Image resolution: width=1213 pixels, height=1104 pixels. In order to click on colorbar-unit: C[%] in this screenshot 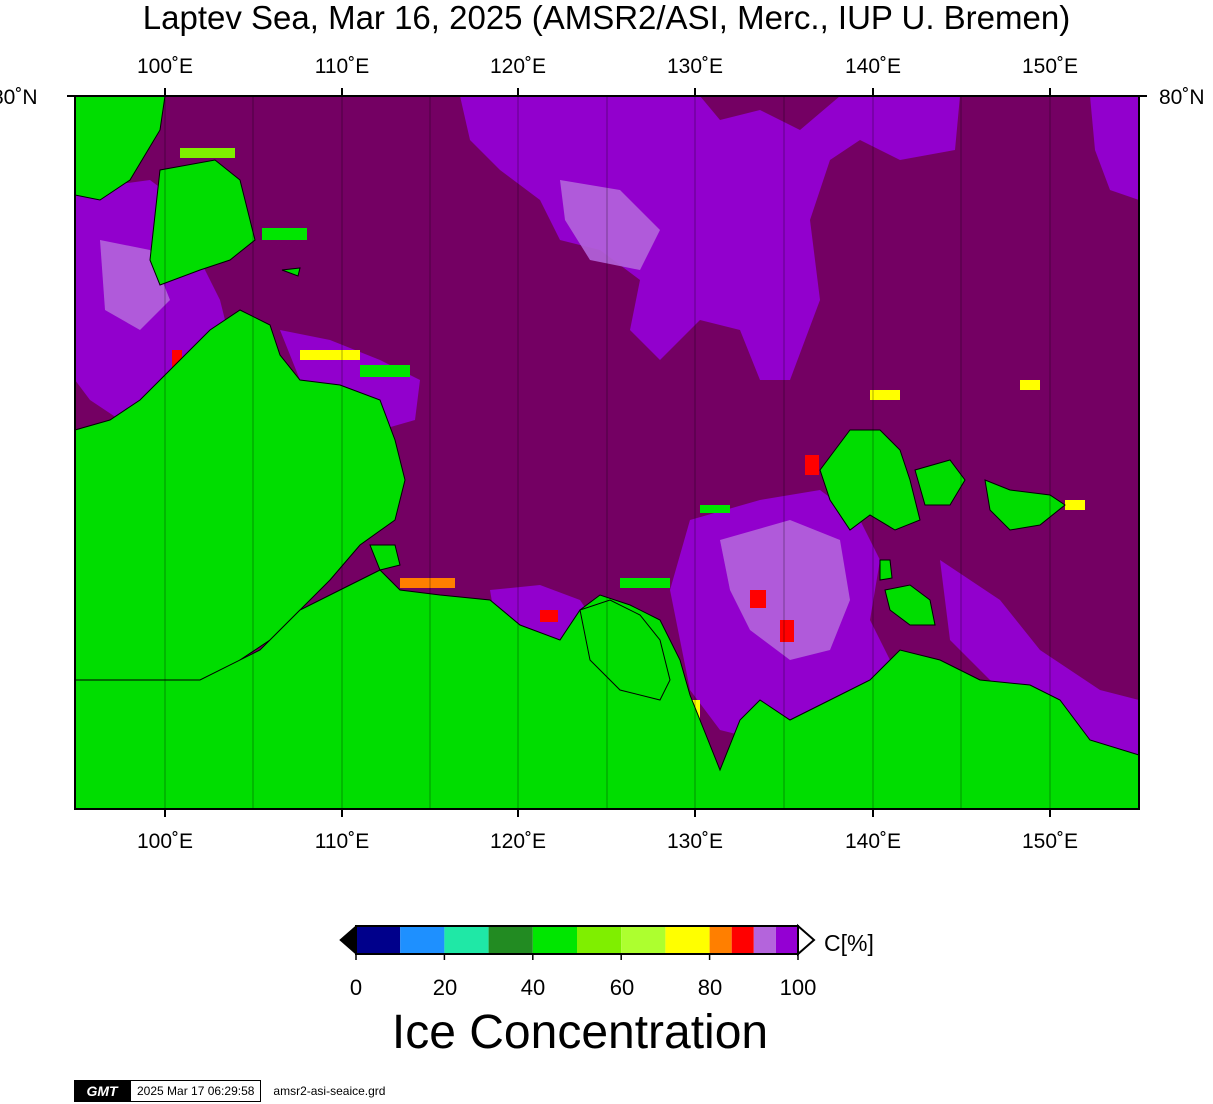, I will do `click(849, 943)`.